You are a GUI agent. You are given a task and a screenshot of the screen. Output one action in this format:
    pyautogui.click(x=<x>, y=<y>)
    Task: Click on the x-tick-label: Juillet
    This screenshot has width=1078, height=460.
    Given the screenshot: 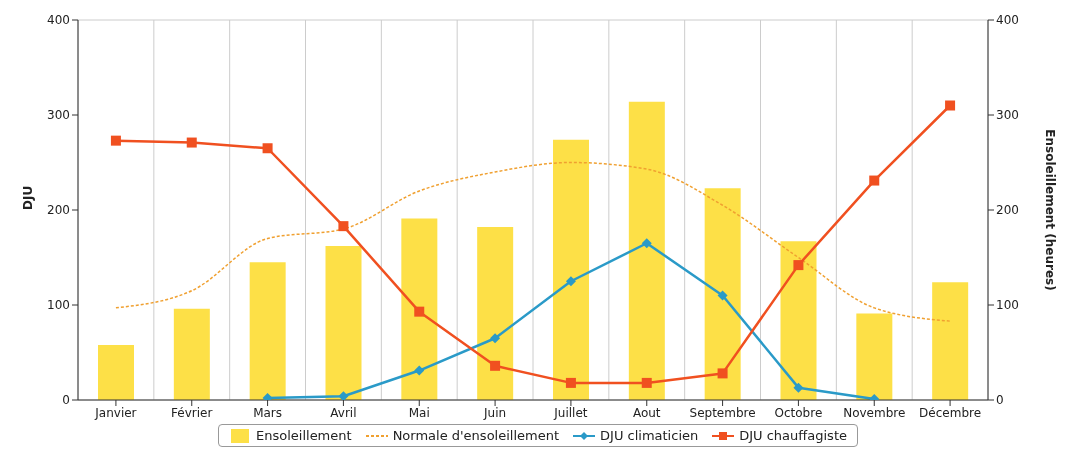 What is the action you would take?
    pyautogui.click(x=570, y=412)
    